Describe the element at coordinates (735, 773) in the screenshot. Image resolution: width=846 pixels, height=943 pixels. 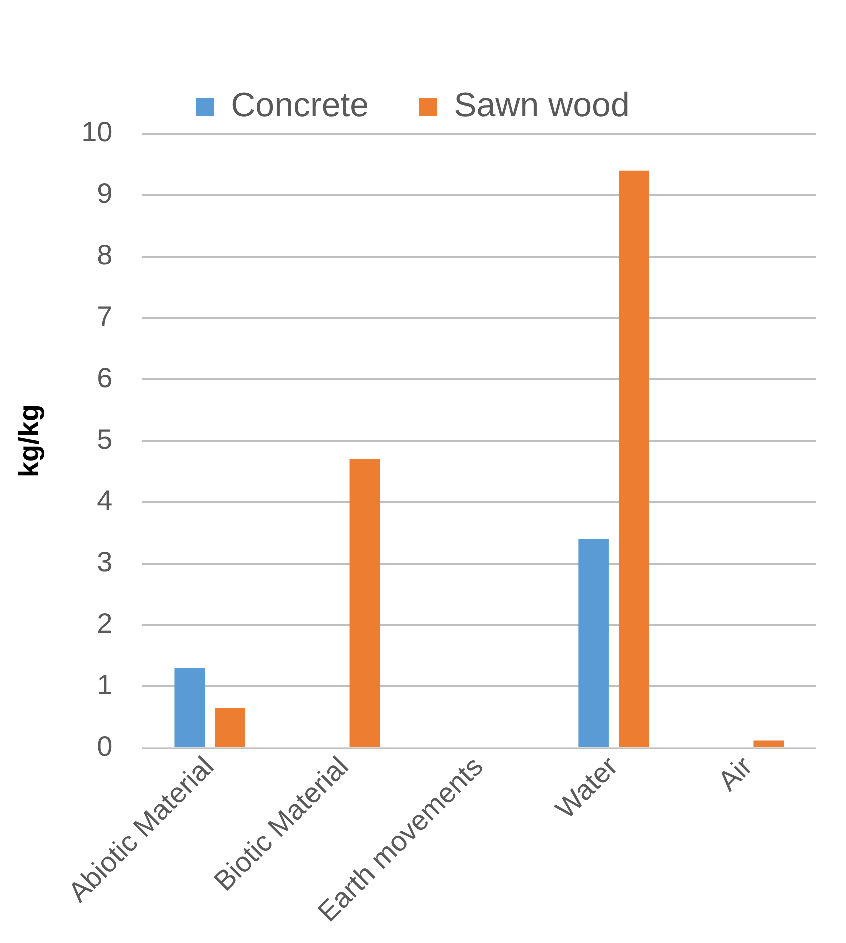
I see `x-tick-label: Air` at that location.